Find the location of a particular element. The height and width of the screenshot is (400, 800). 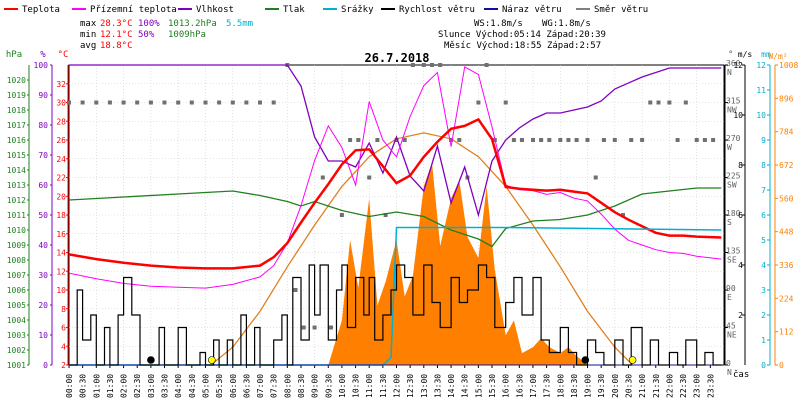

x-tick-label: 19:00 is located at coordinates (588, 386).